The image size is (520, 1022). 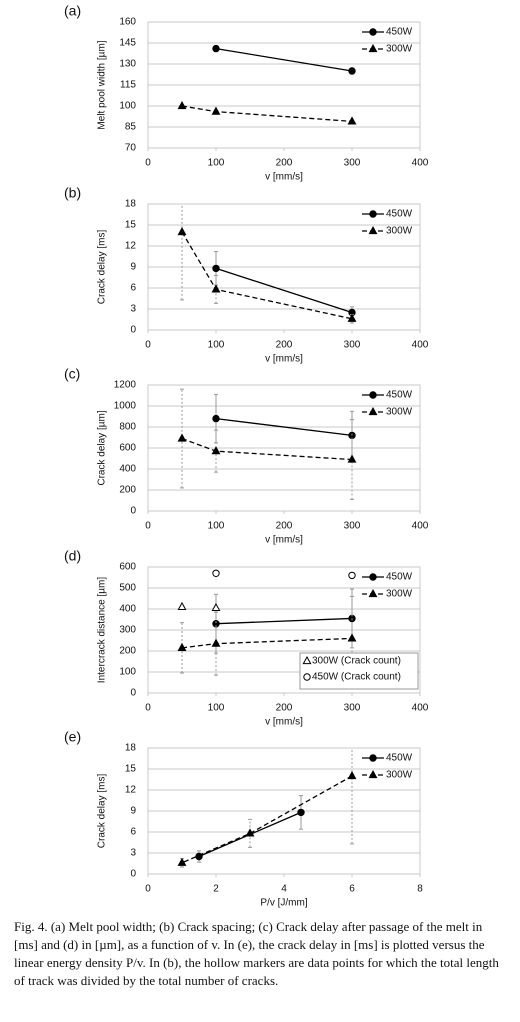 I want to click on y-tick-label: 18, so click(x=131, y=748).